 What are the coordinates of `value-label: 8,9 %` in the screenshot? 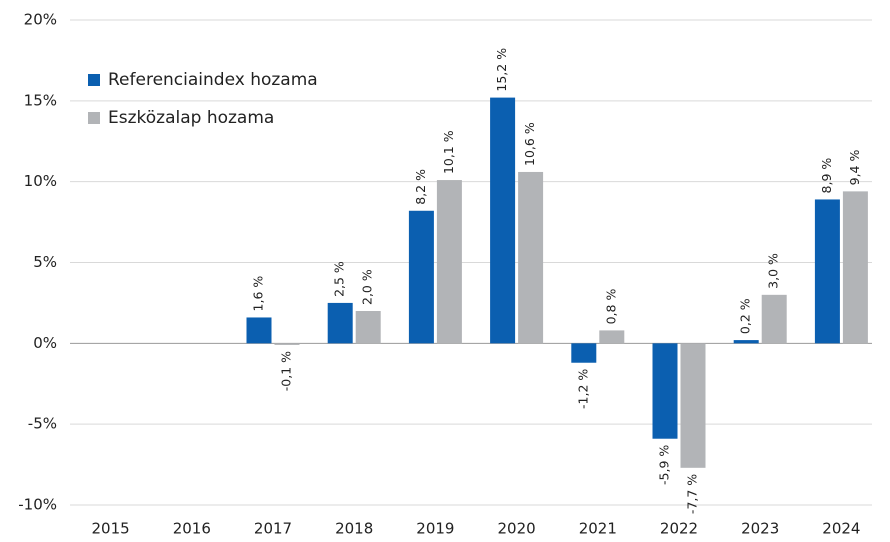 It's located at (826, 176).